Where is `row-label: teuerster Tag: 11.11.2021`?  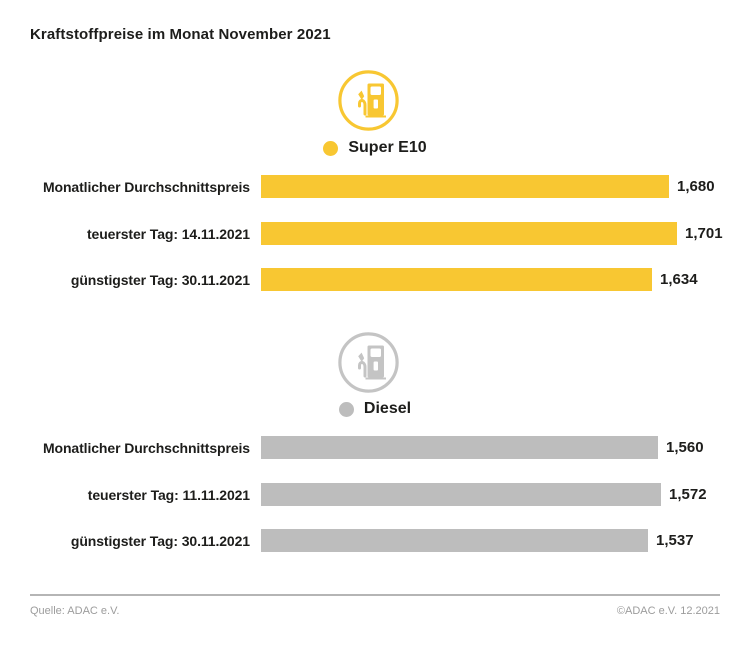 row-label: teuerster Tag: 11.11.2021 is located at coordinates (168, 494).